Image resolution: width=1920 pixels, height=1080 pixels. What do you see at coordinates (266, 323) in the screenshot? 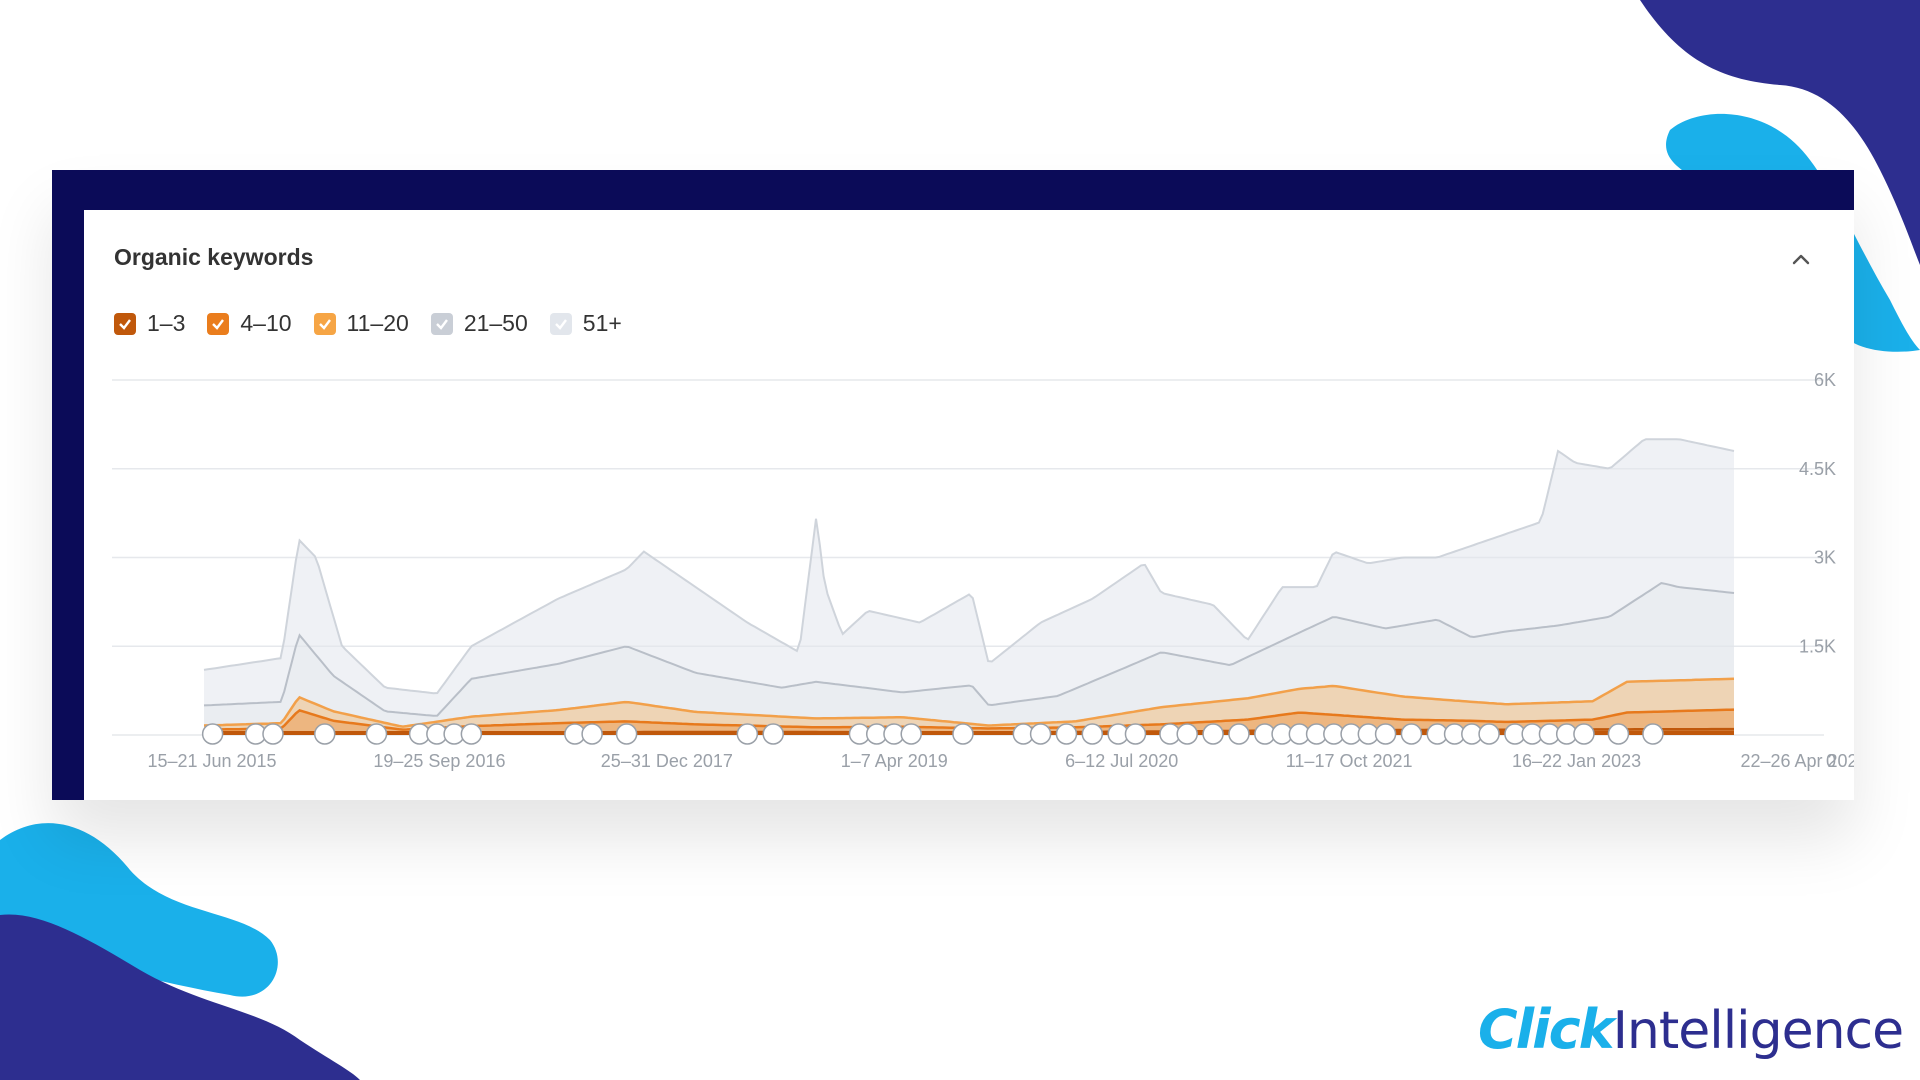
I see `legend-label: 4–10` at bounding box center [266, 323].